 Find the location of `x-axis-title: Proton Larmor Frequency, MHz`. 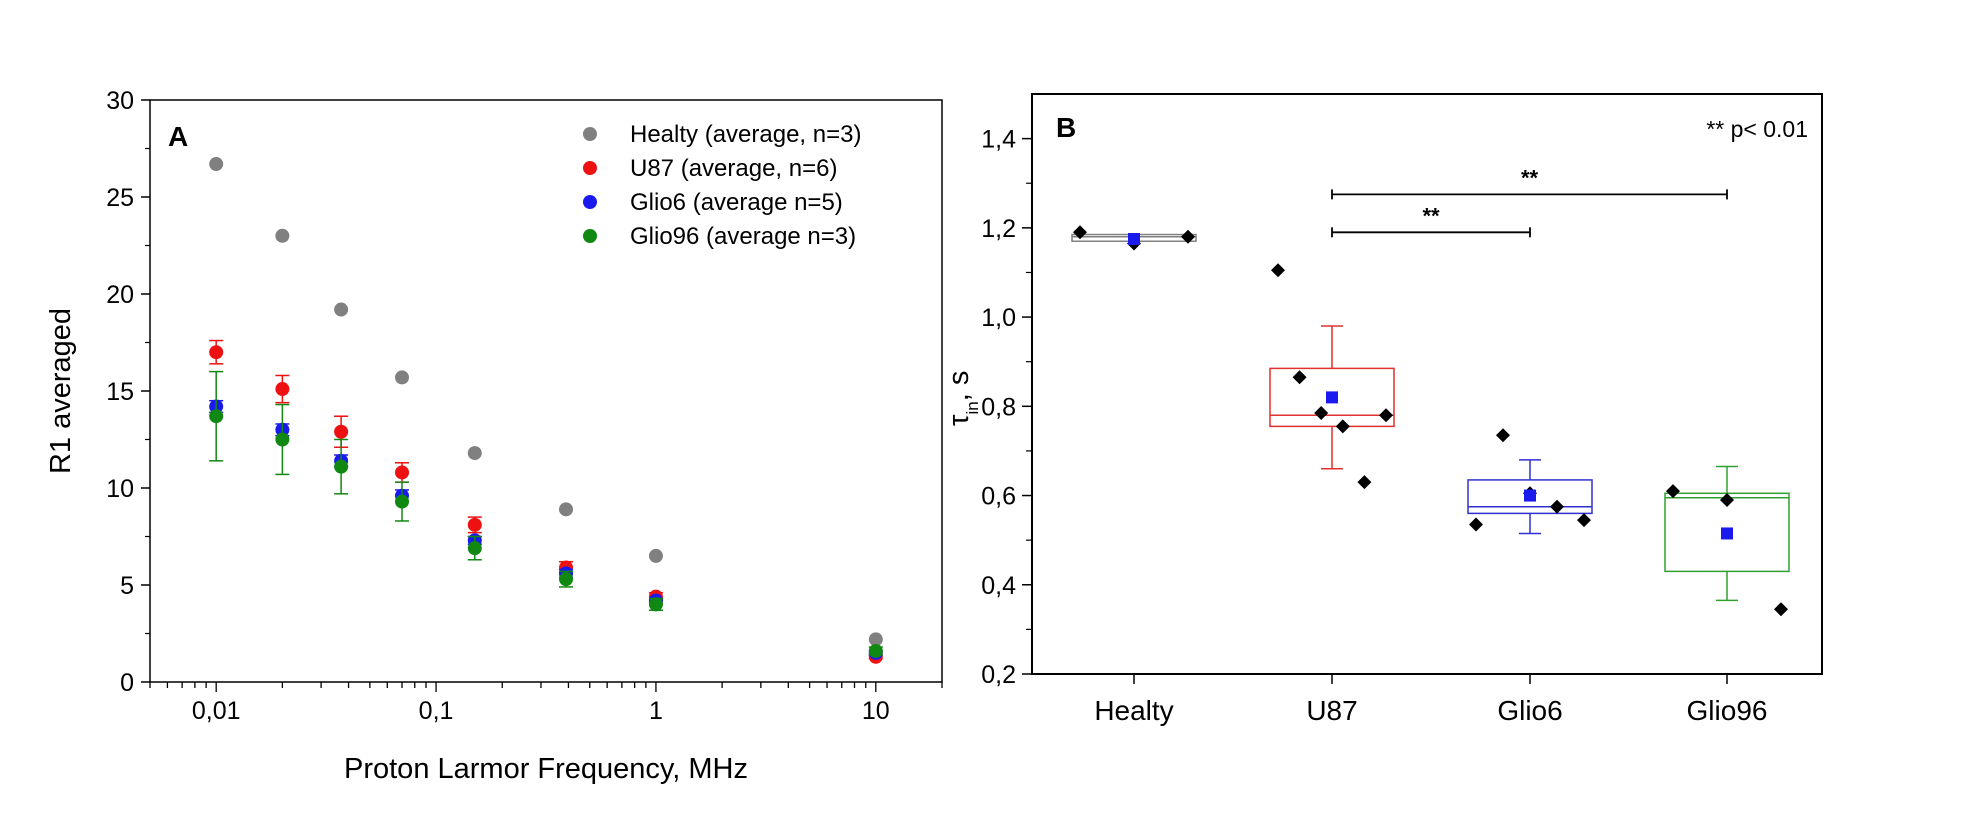

x-axis-title: Proton Larmor Frequency, MHz is located at coordinates (546, 769).